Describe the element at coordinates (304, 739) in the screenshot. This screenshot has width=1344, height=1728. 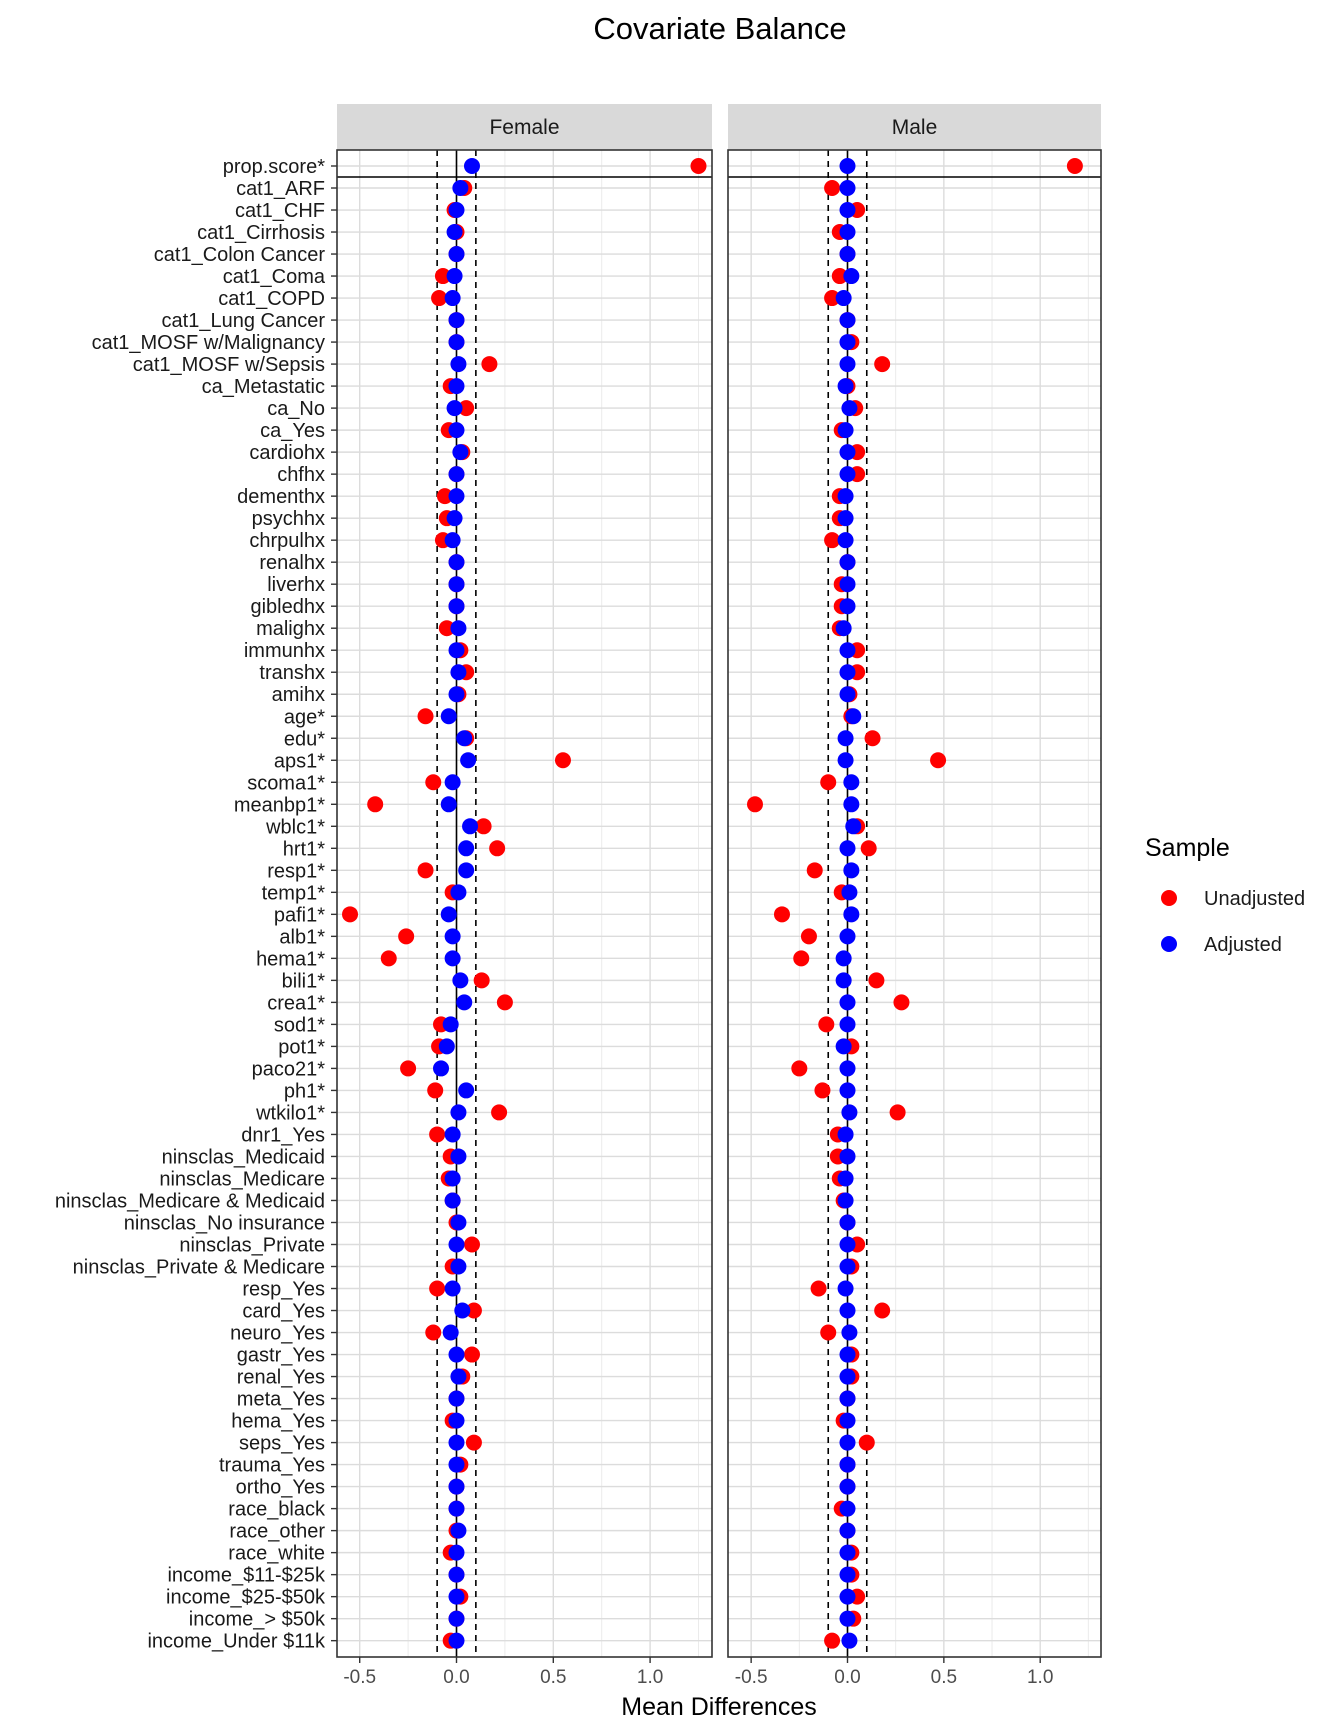
I see `y-tick-label: edu*` at that location.